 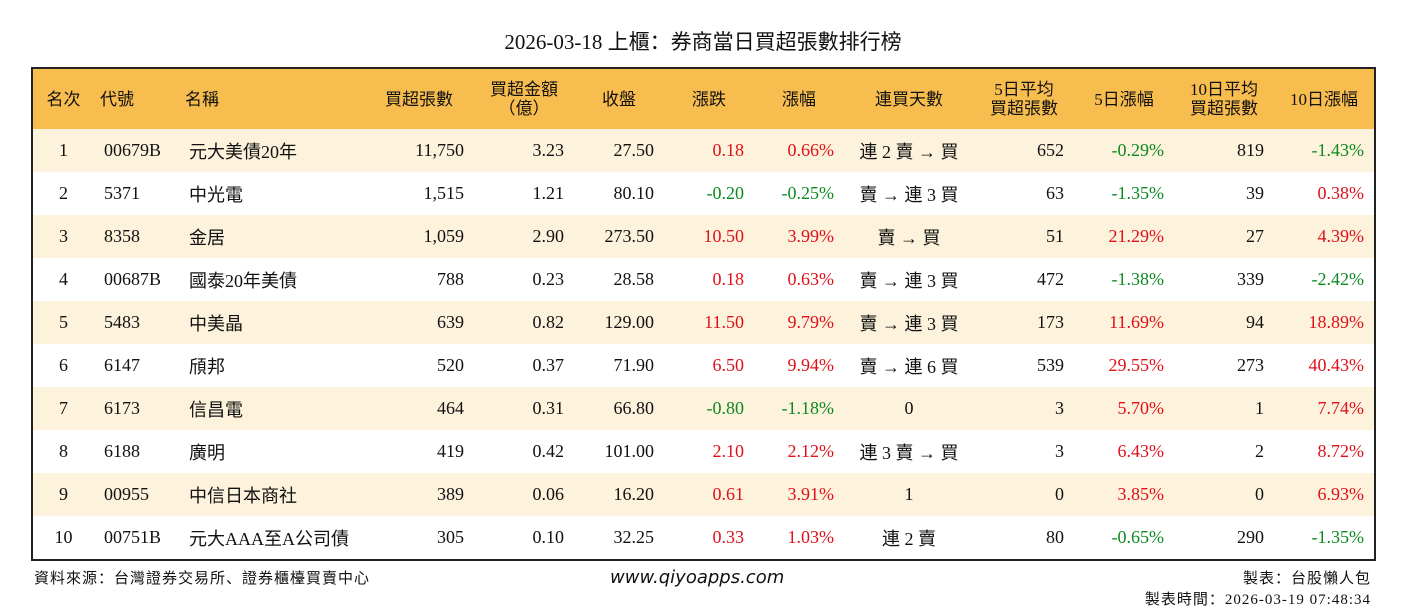 I want to click on table-cell: 0.38%, so click(x=1341, y=193).